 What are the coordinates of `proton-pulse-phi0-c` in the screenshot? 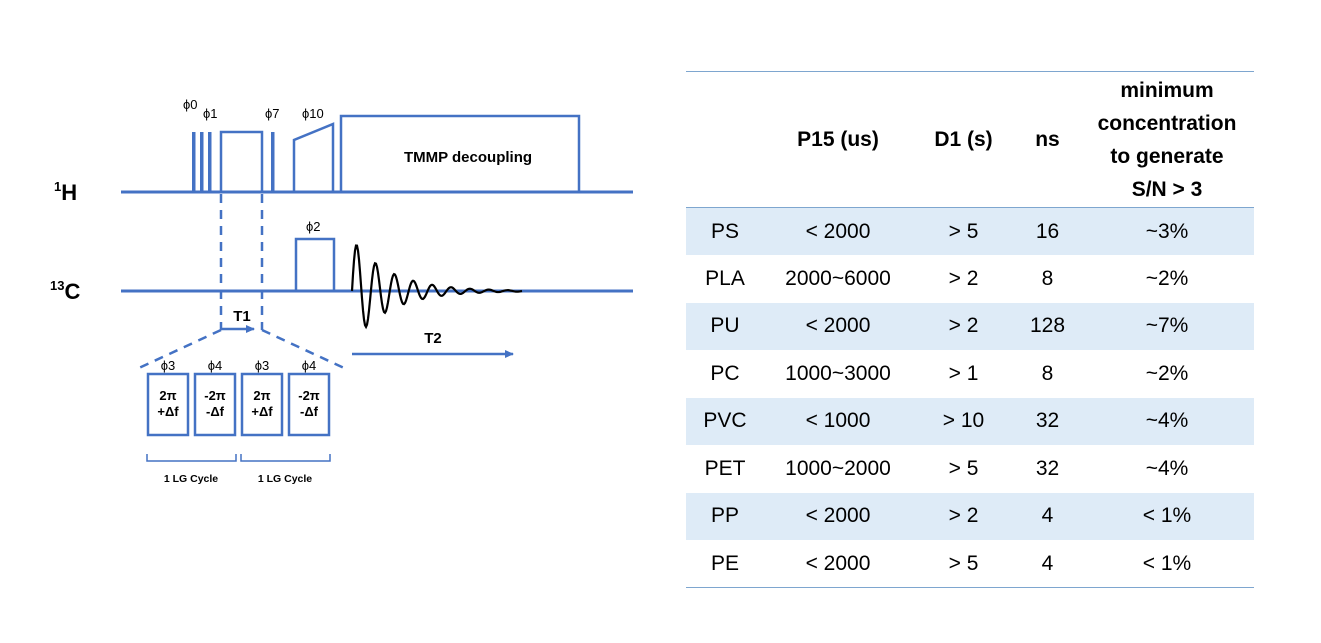 It's located at (210, 162).